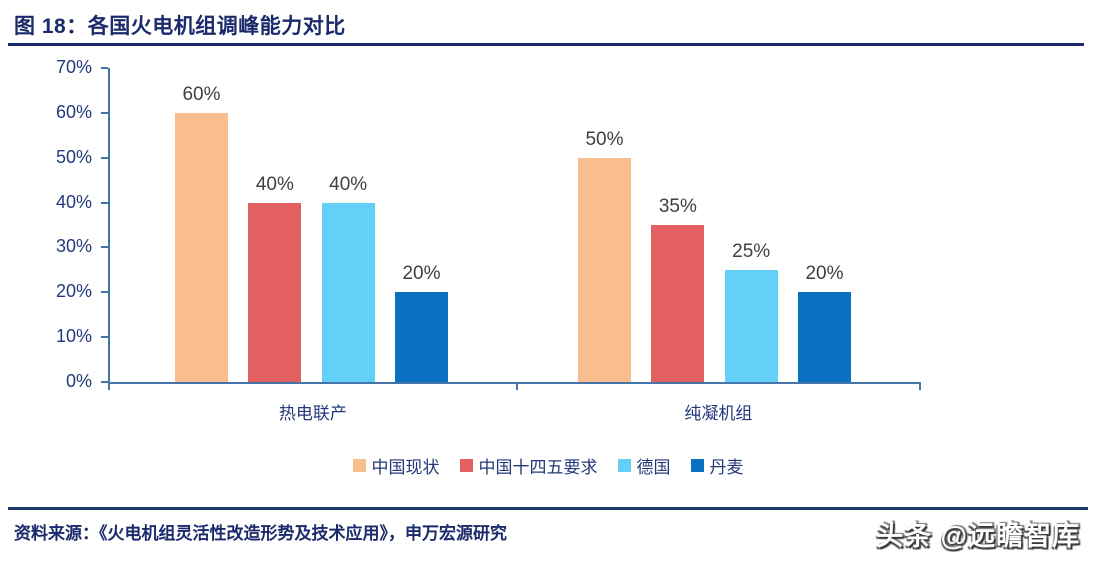 This screenshot has width=1096, height=566. I want to click on chart-legend: 中国现状 中国十四五要求 德国 丹麦, so click(548, 465).